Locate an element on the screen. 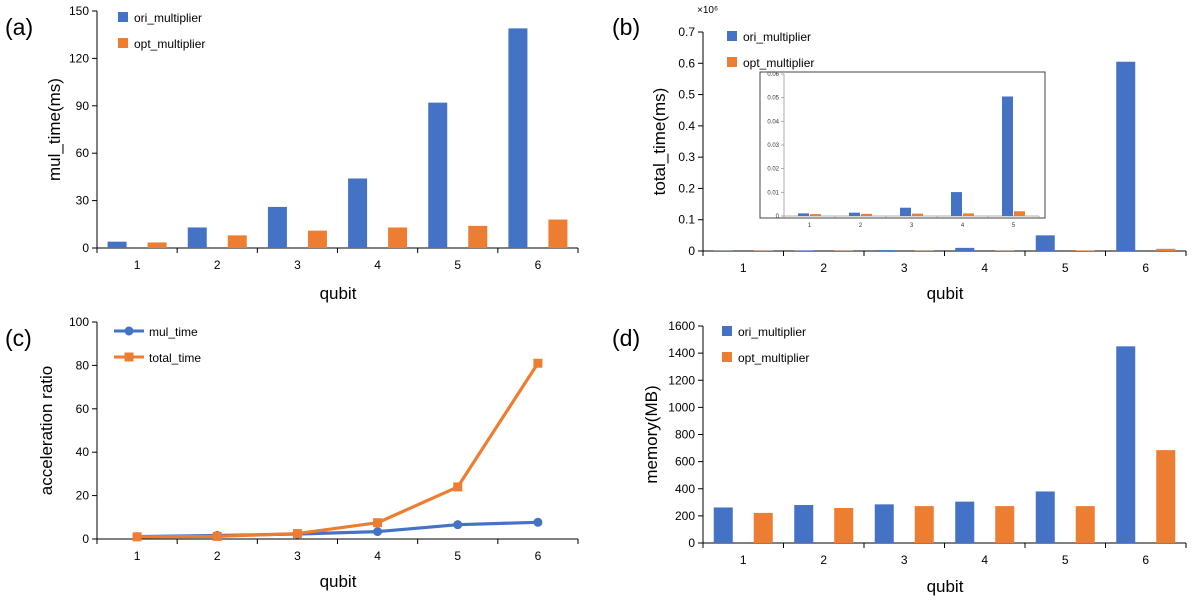  d-panel-label: (d) is located at coordinates (626, 338).